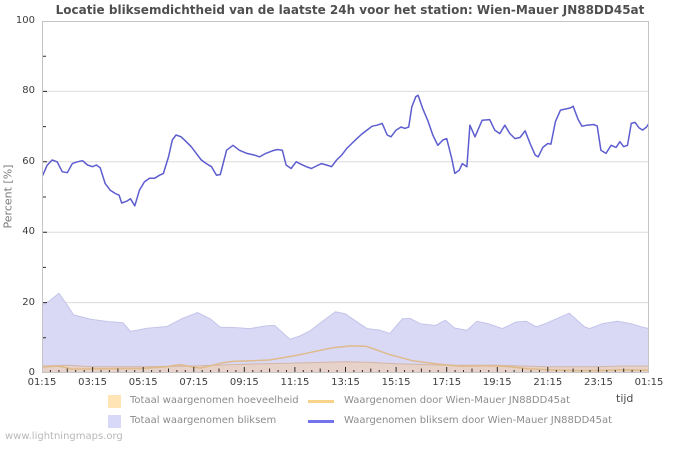  I want to click on x-tick-label: 07:15, so click(194, 382).